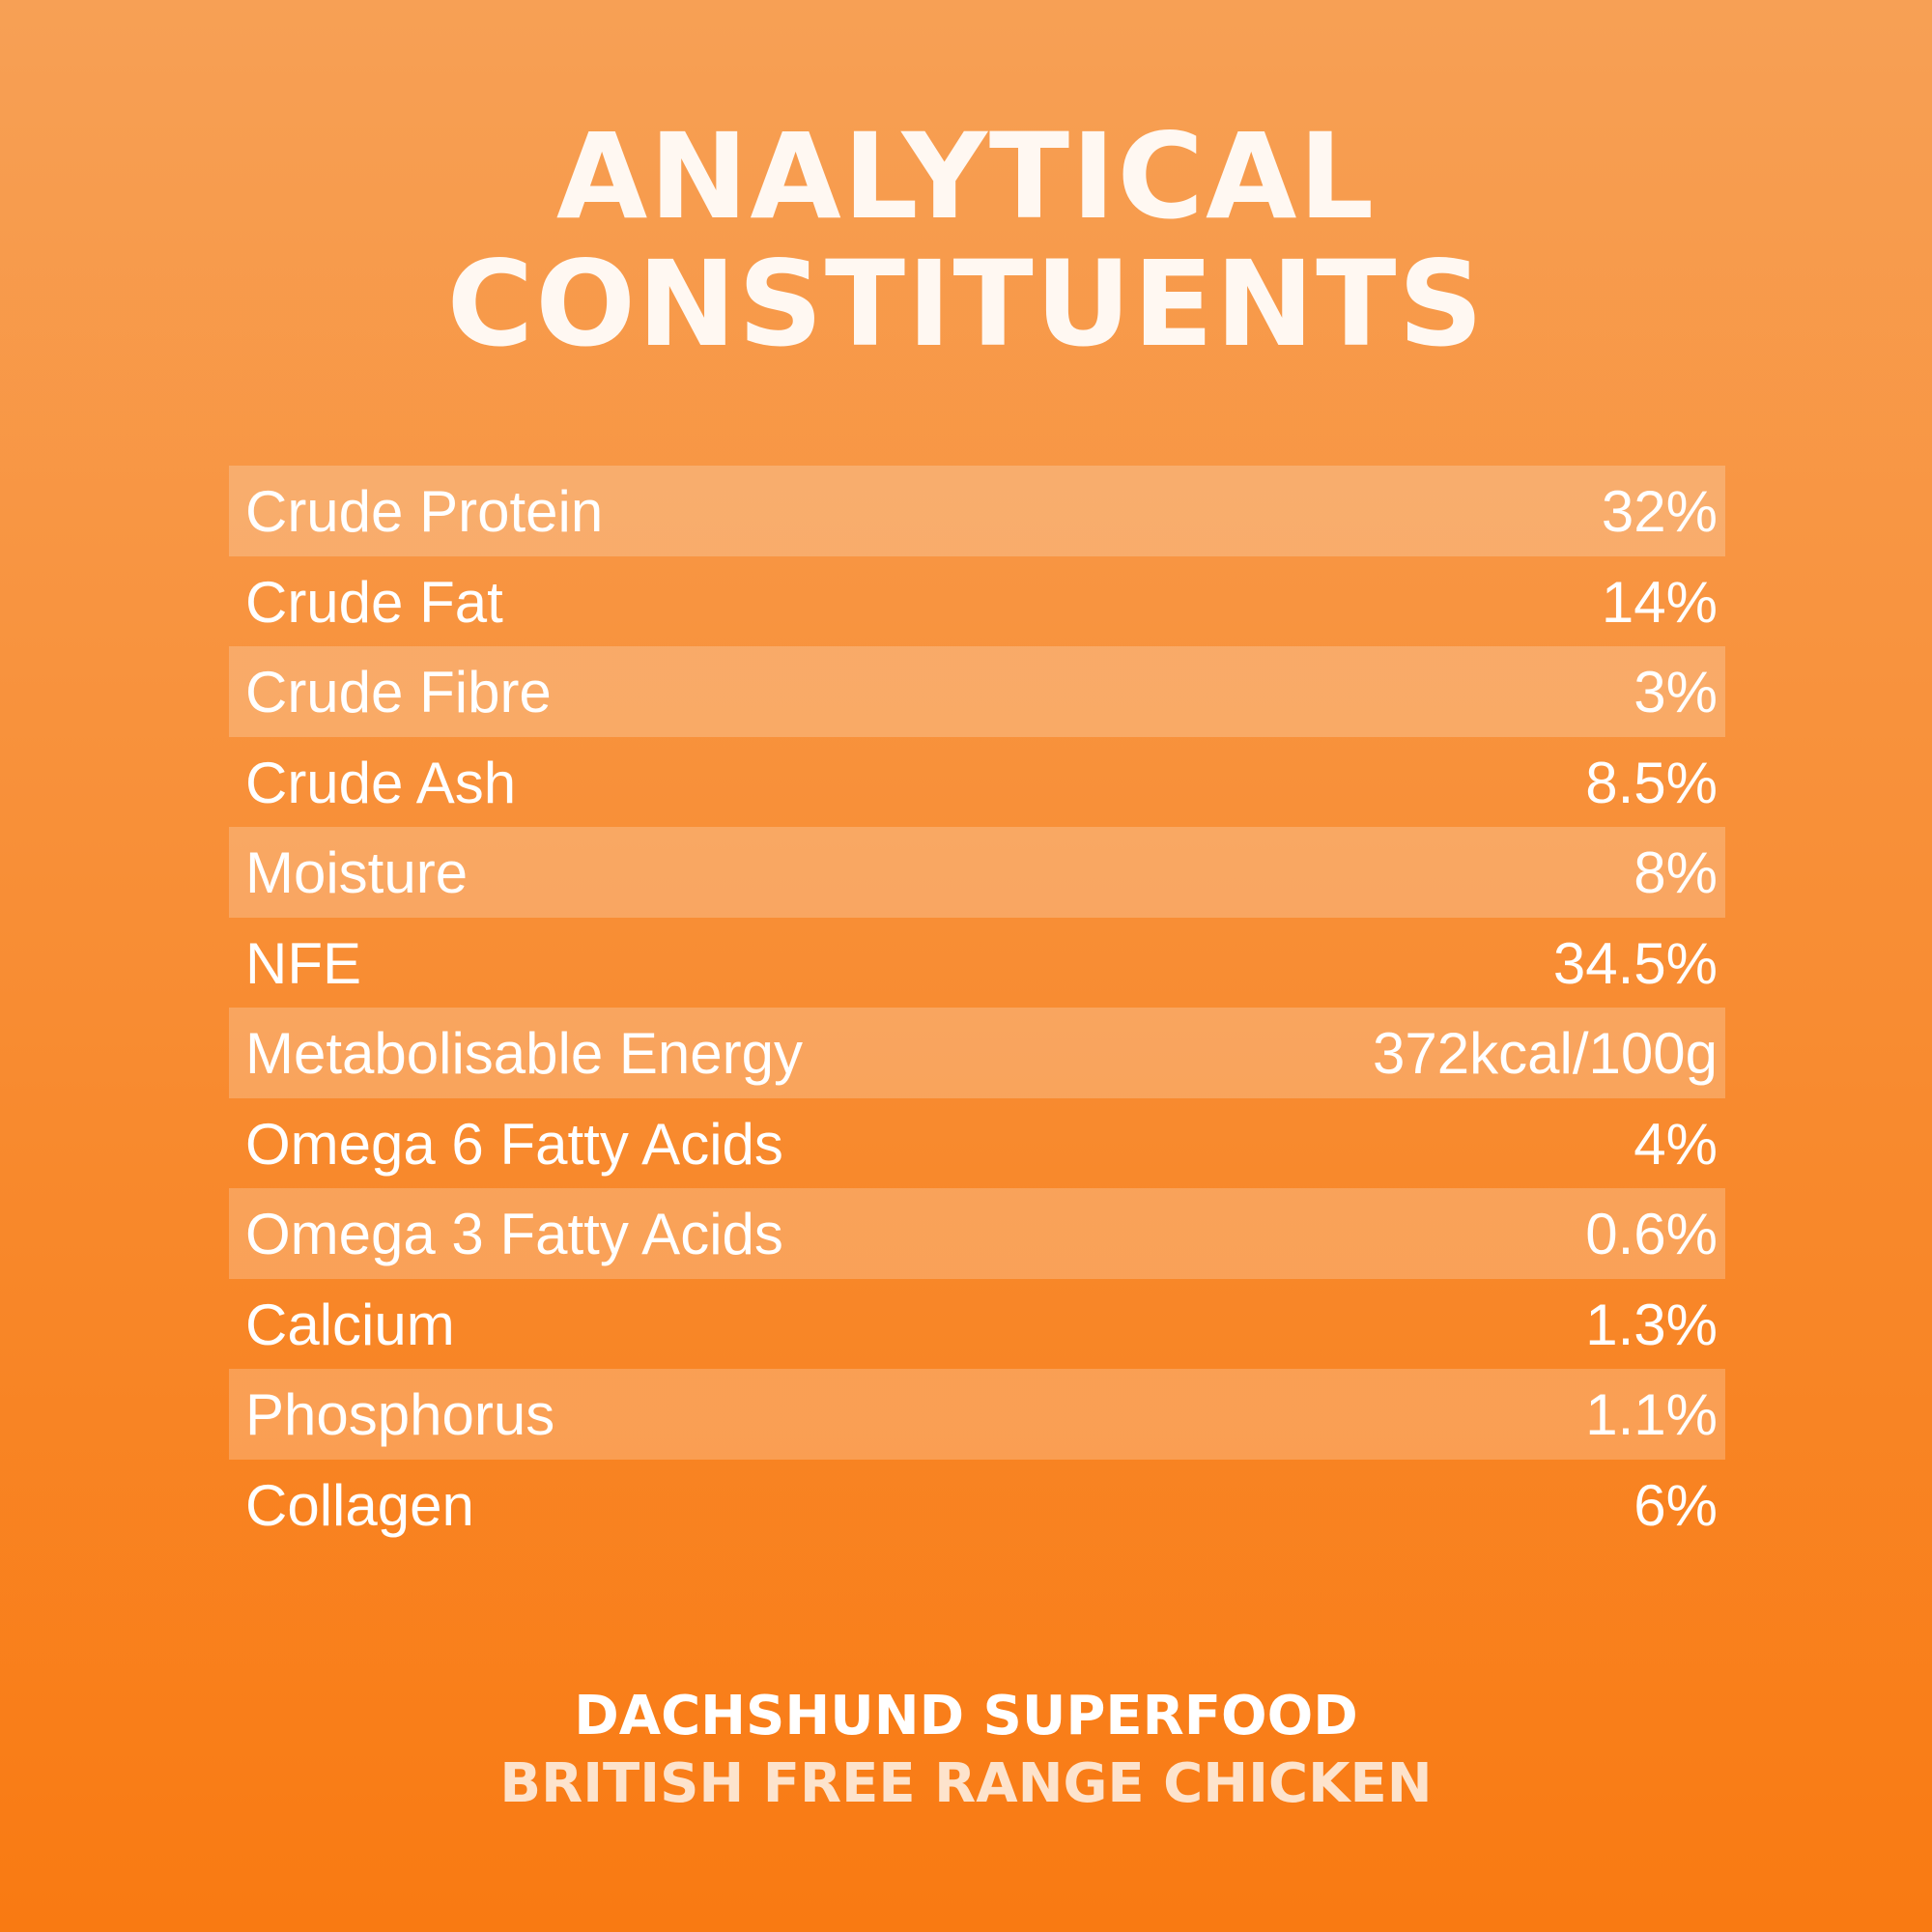  What do you see at coordinates (977, 782) in the screenshot?
I see `table-row: Crude Ash 8.5%` at bounding box center [977, 782].